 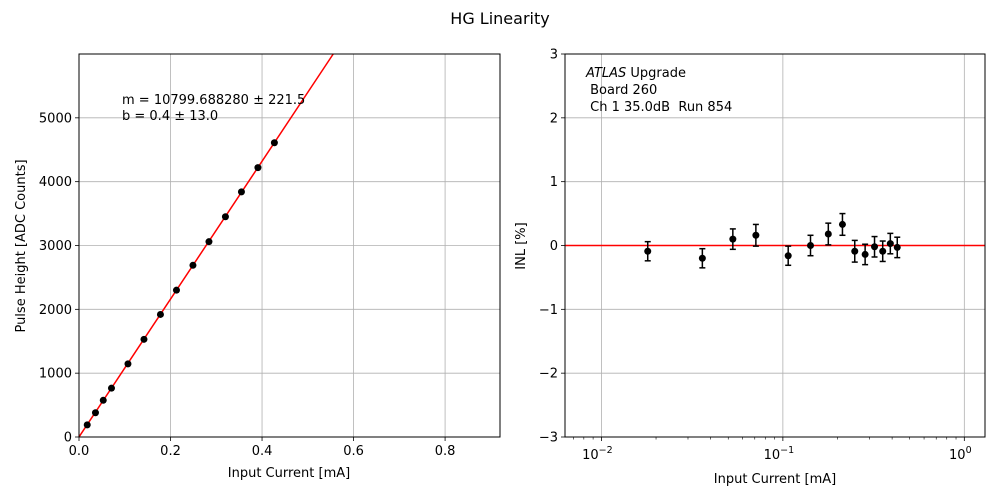 I want to click on left-y-axis-label: Pulse Height [ADC Counts], so click(x=21, y=245).